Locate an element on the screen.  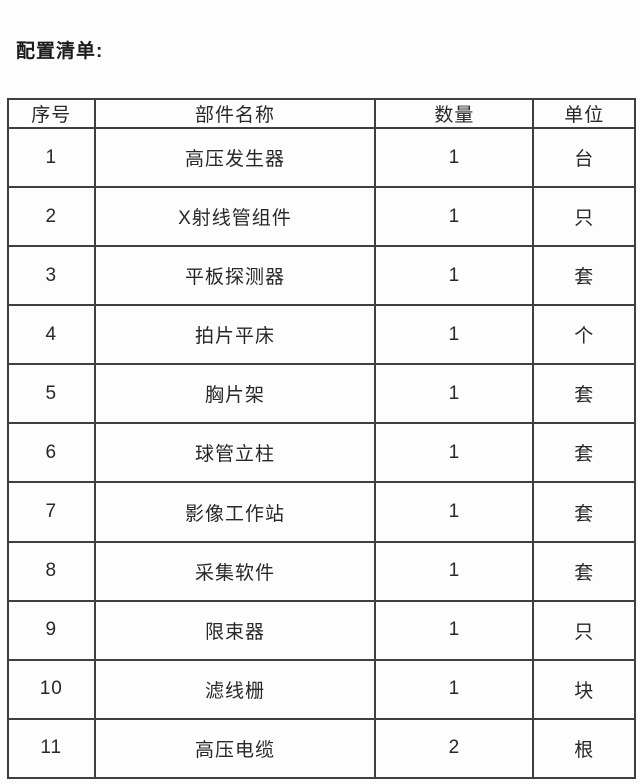
cell-serial-number: 10 is located at coordinates (51, 689).